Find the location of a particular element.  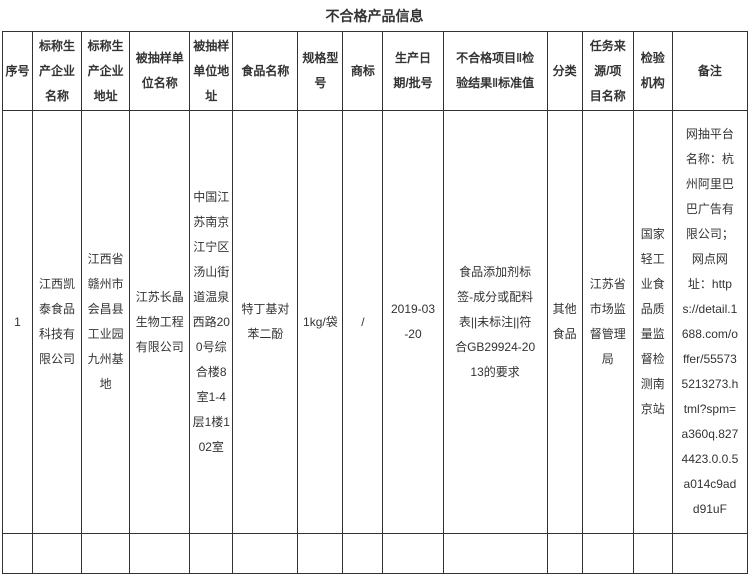

cell-sampled-unit-name: 江苏长晶生物工程有限公司 is located at coordinates (160, 322).